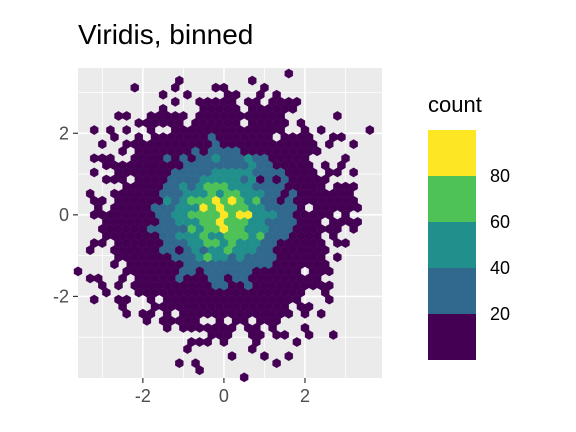 The height and width of the screenshot is (432, 576). What do you see at coordinates (61, 296) in the screenshot?
I see `y-tick-label: -2` at bounding box center [61, 296].